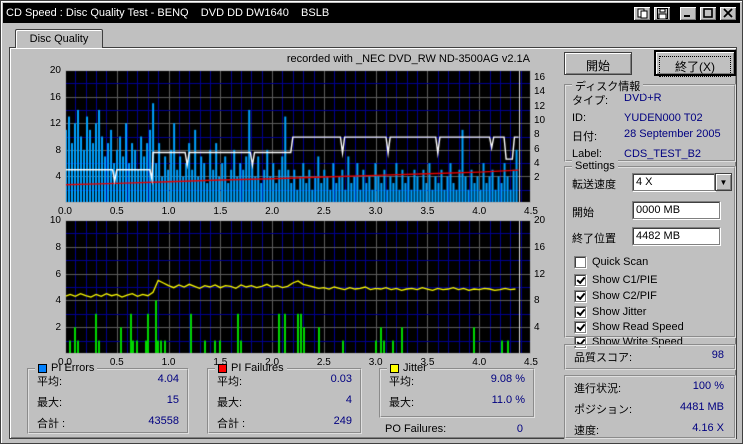  Describe the element at coordinates (457, 390) in the screenshot. I see `jitter-stats-box: Jitter 平均: 9.08 % 最大: 11.0 %` at that location.